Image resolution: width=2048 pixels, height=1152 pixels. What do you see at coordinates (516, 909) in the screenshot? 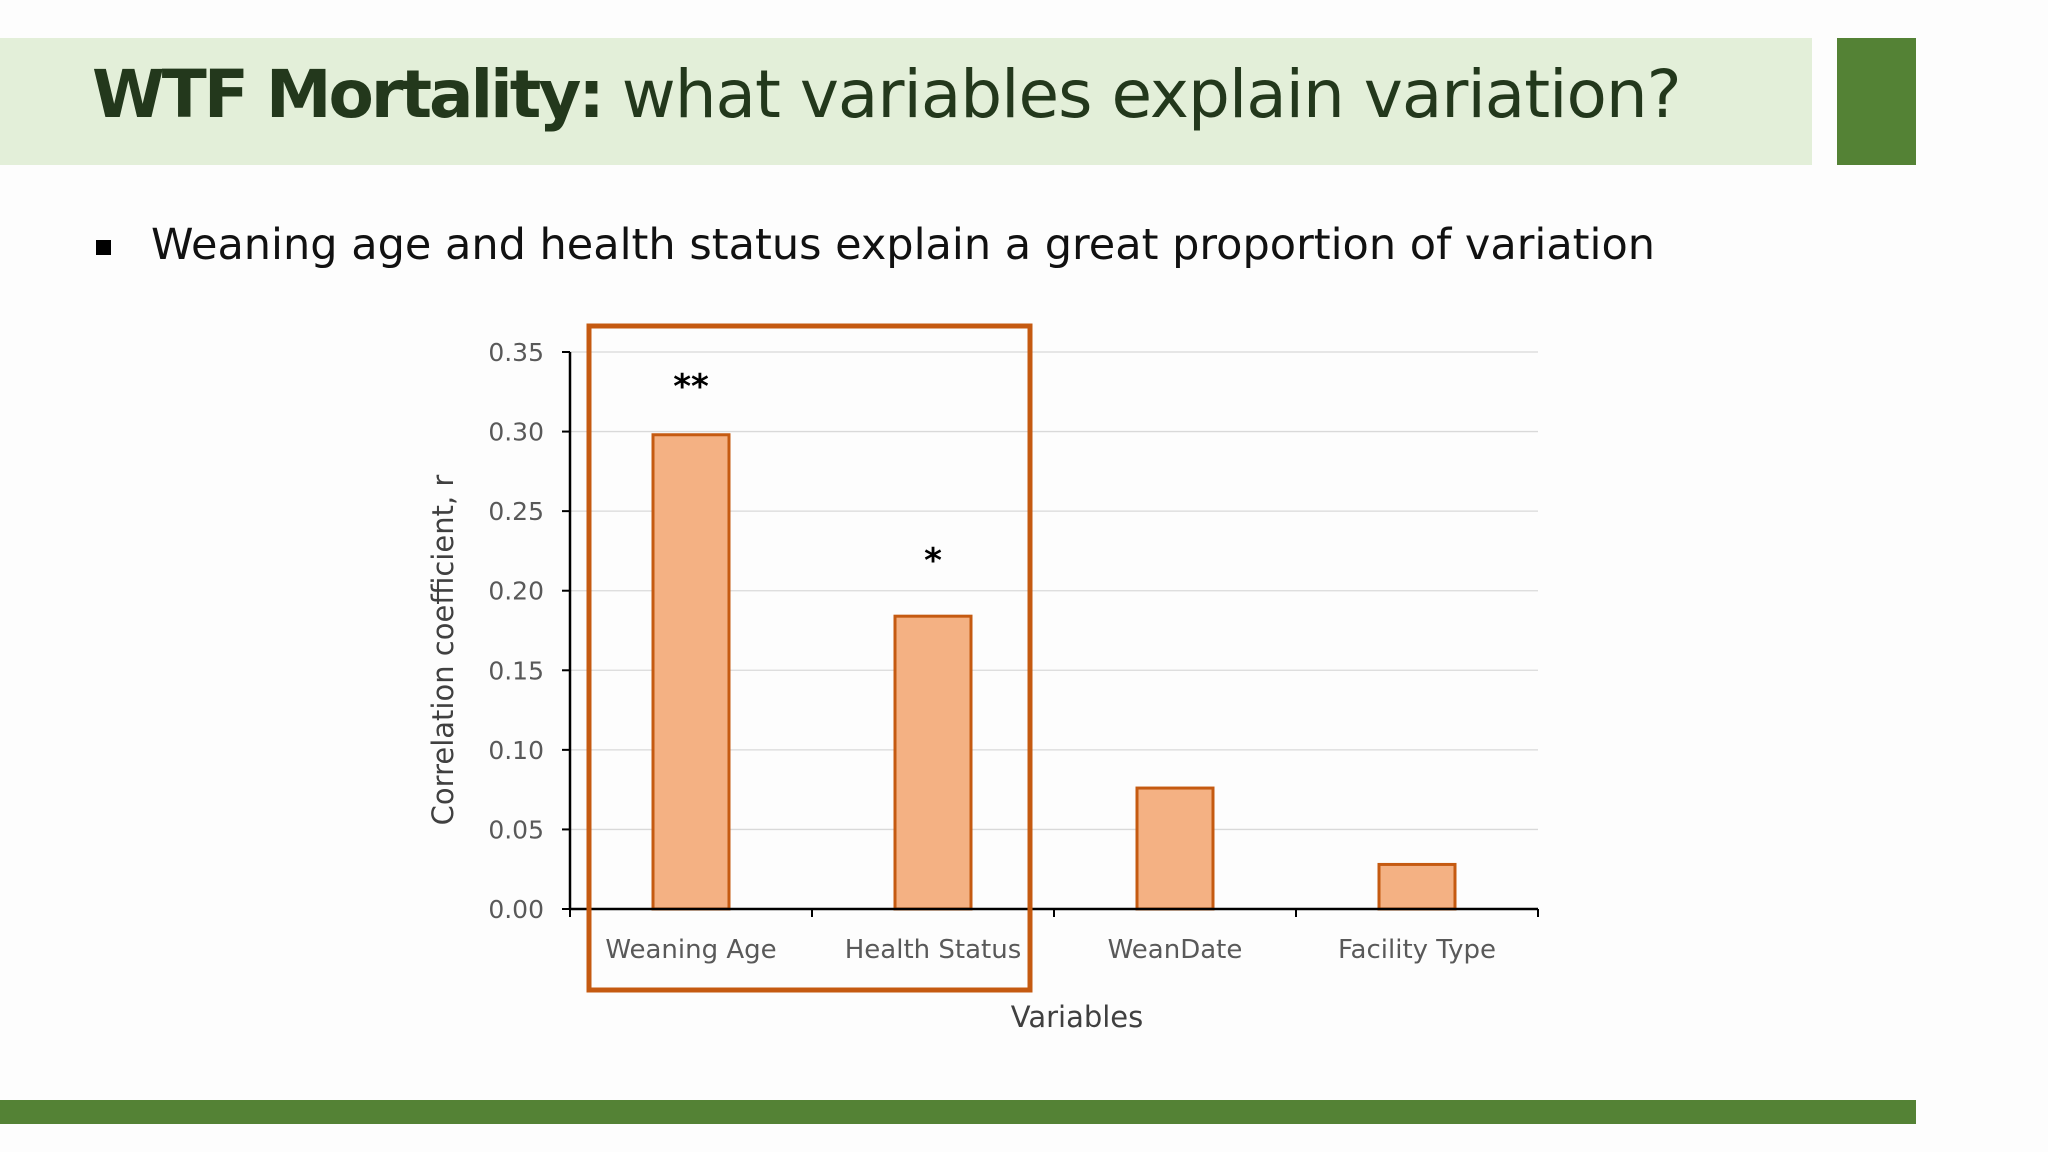
I see `y-tick-label: 0.00` at bounding box center [516, 909].